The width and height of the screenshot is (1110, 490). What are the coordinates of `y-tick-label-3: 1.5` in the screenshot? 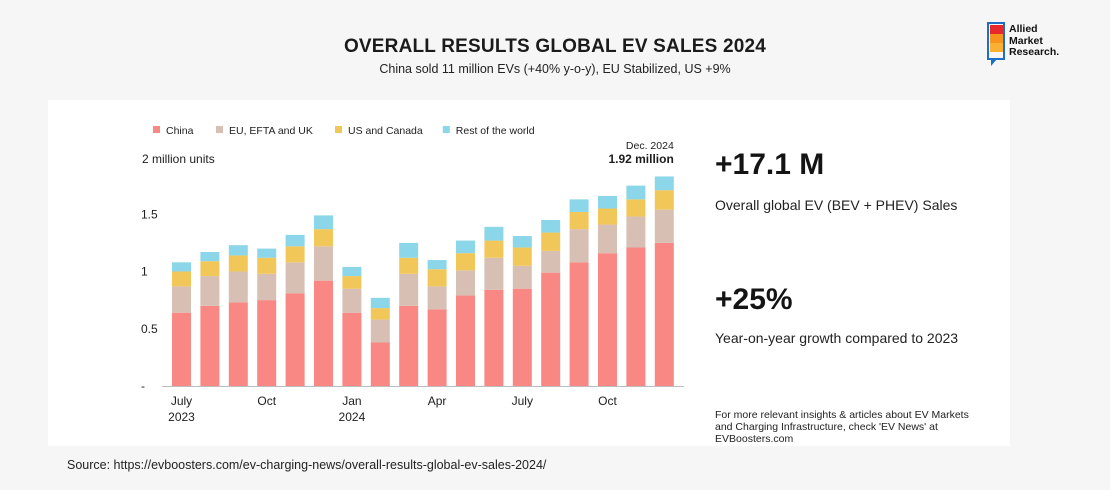 It's located at (149, 214).